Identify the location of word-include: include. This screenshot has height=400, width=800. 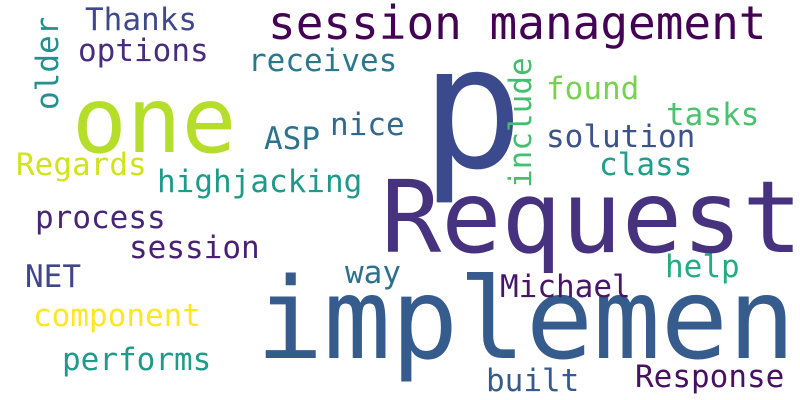
(521, 122).